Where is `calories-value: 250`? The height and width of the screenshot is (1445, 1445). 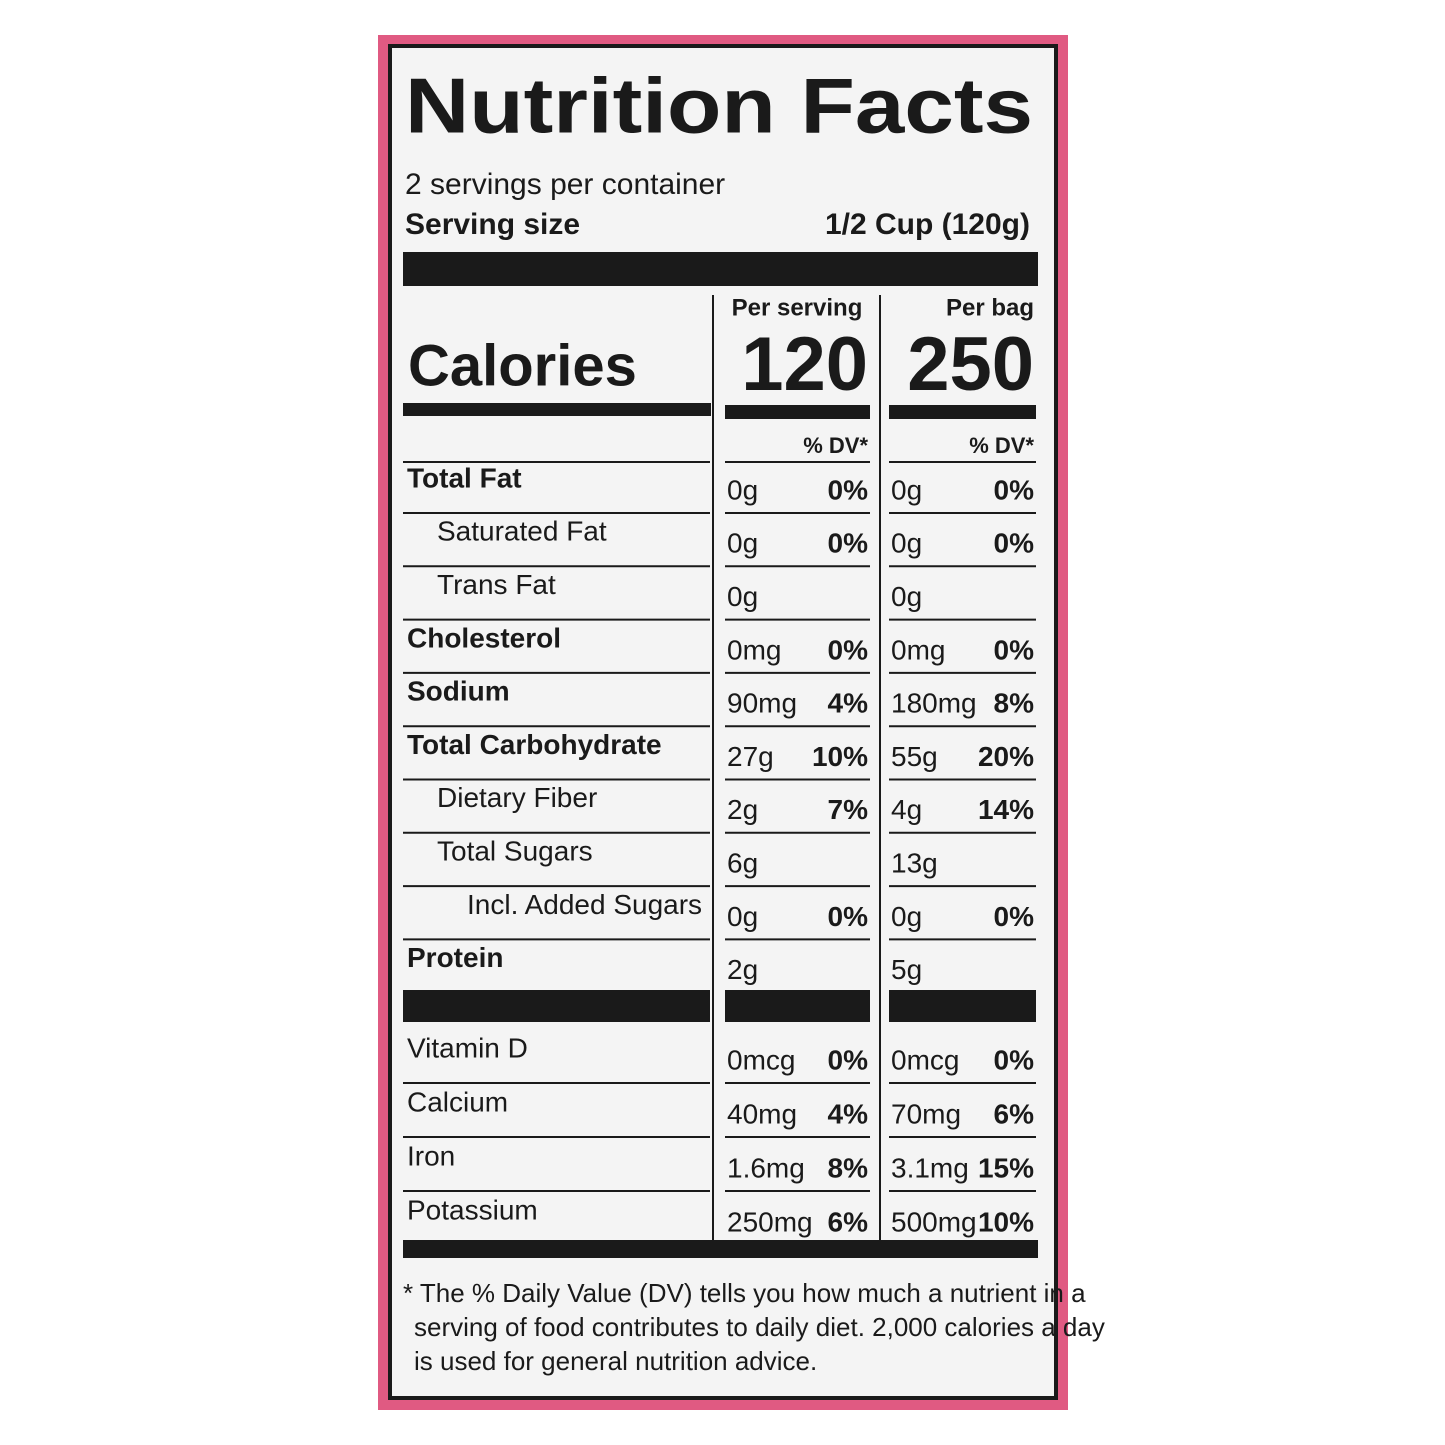
calories-value: 250 is located at coordinates (970, 364).